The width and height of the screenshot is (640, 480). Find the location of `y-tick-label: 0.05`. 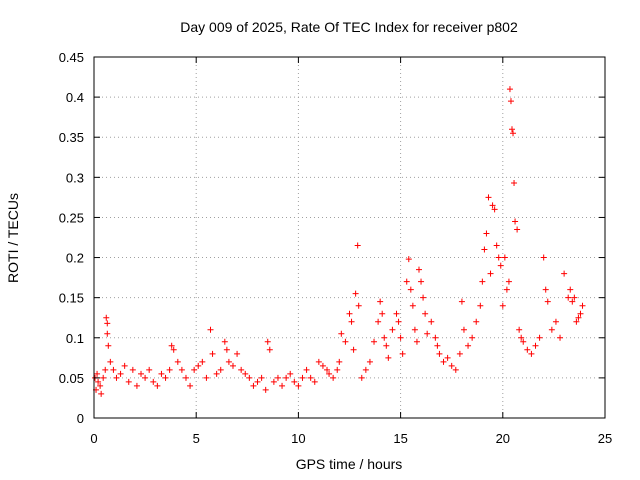

y-tick-label: 0.05 is located at coordinates (71, 378).